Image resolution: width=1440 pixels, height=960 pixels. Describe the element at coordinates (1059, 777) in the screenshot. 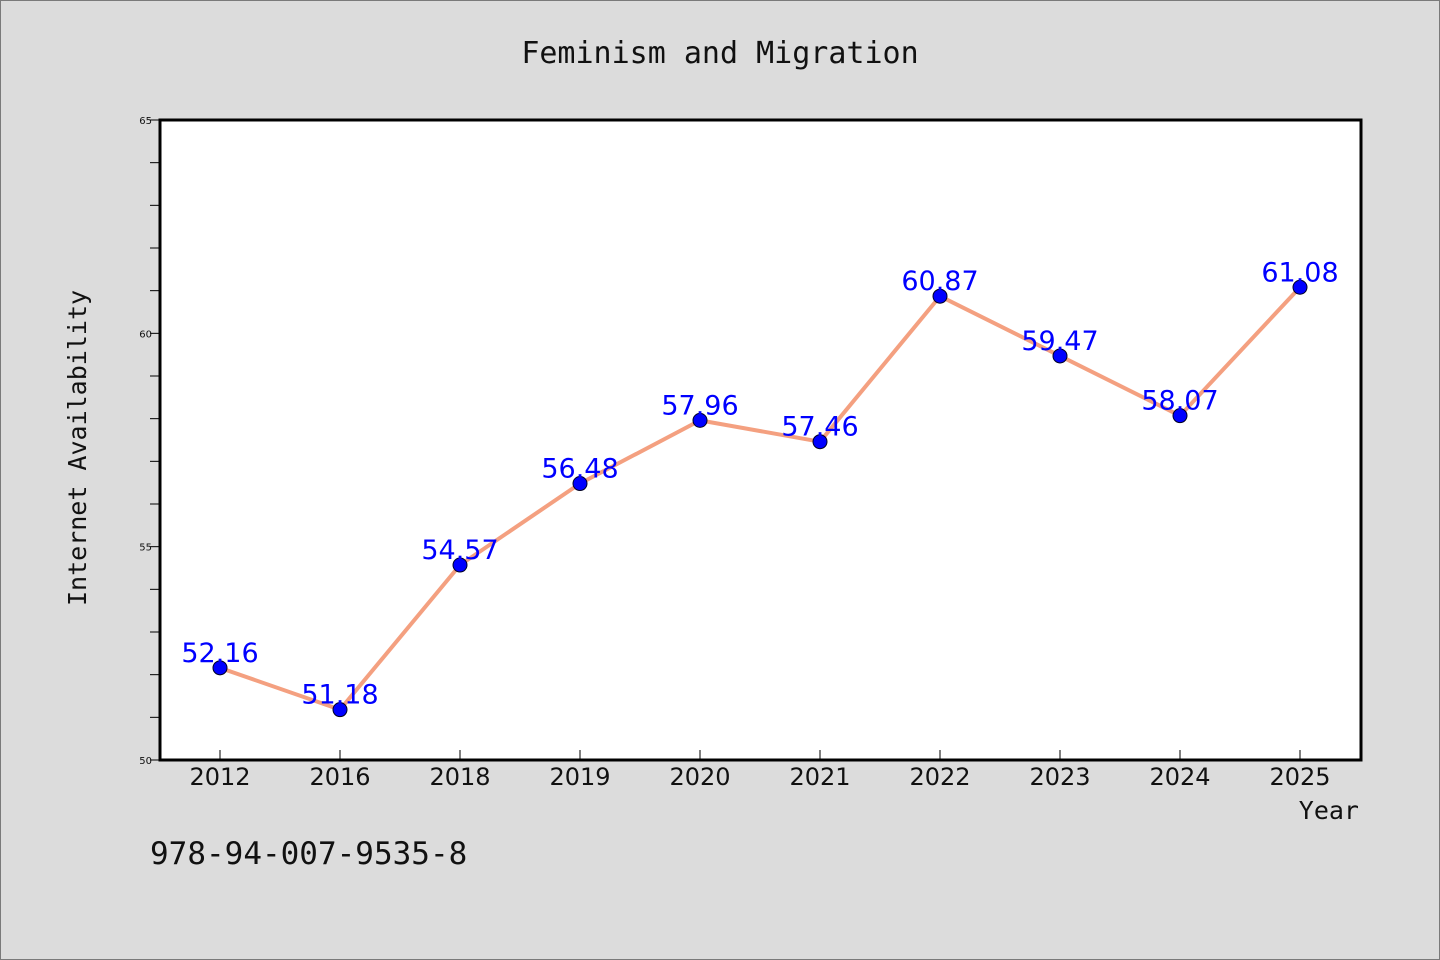

I see `x-tick-label: 2023` at that location.